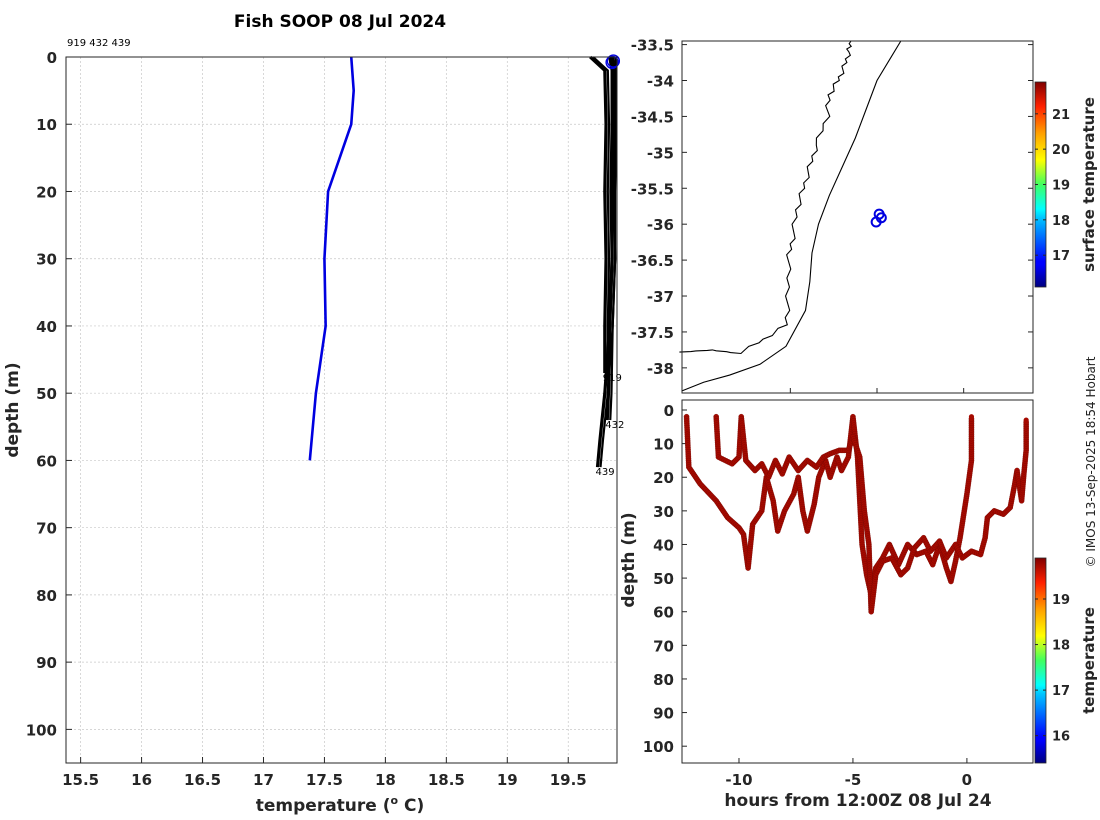 This screenshot has height=820, width=1100. What do you see at coordinates (1089, 184) in the screenshot?
I see `surface-temperature-colorbar-label: surface temperature` at bounding box center [1089, 184].